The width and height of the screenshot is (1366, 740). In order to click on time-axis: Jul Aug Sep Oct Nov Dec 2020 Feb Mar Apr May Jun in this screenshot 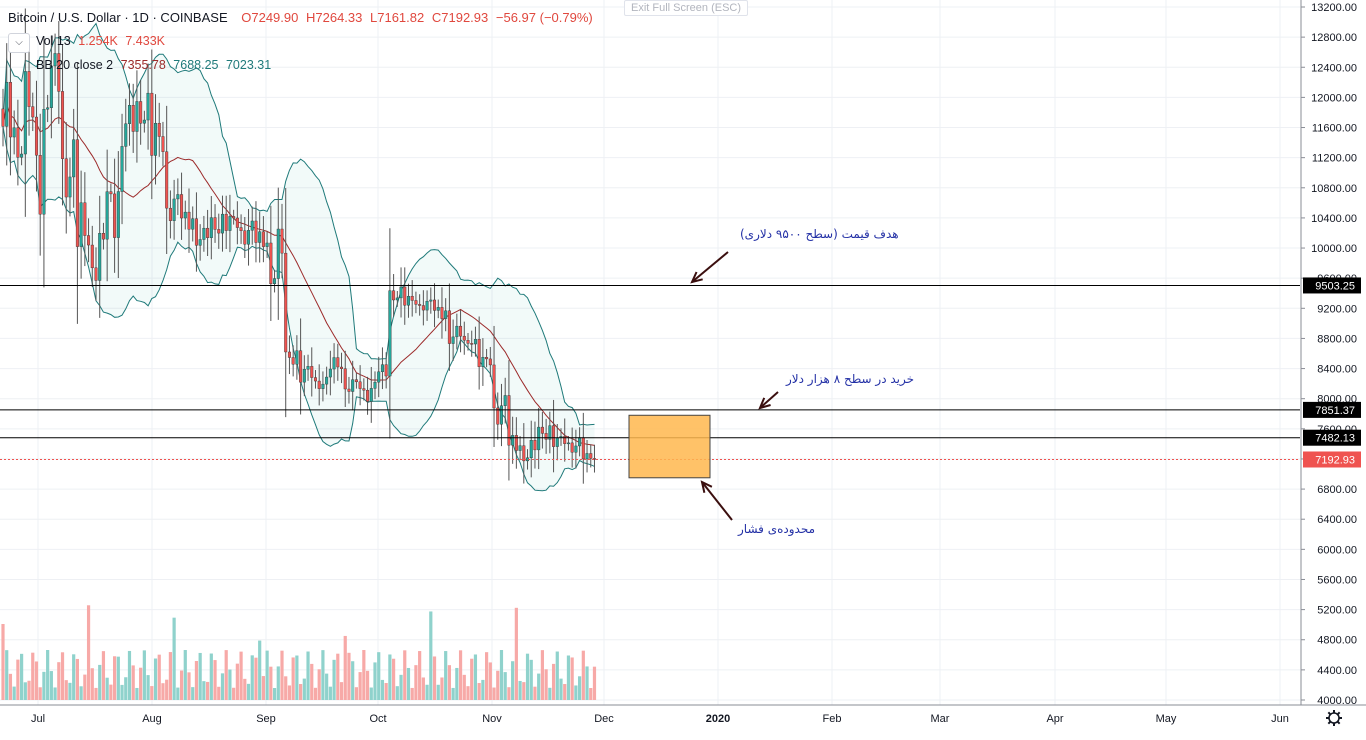, I will do `click(683, 722)`.